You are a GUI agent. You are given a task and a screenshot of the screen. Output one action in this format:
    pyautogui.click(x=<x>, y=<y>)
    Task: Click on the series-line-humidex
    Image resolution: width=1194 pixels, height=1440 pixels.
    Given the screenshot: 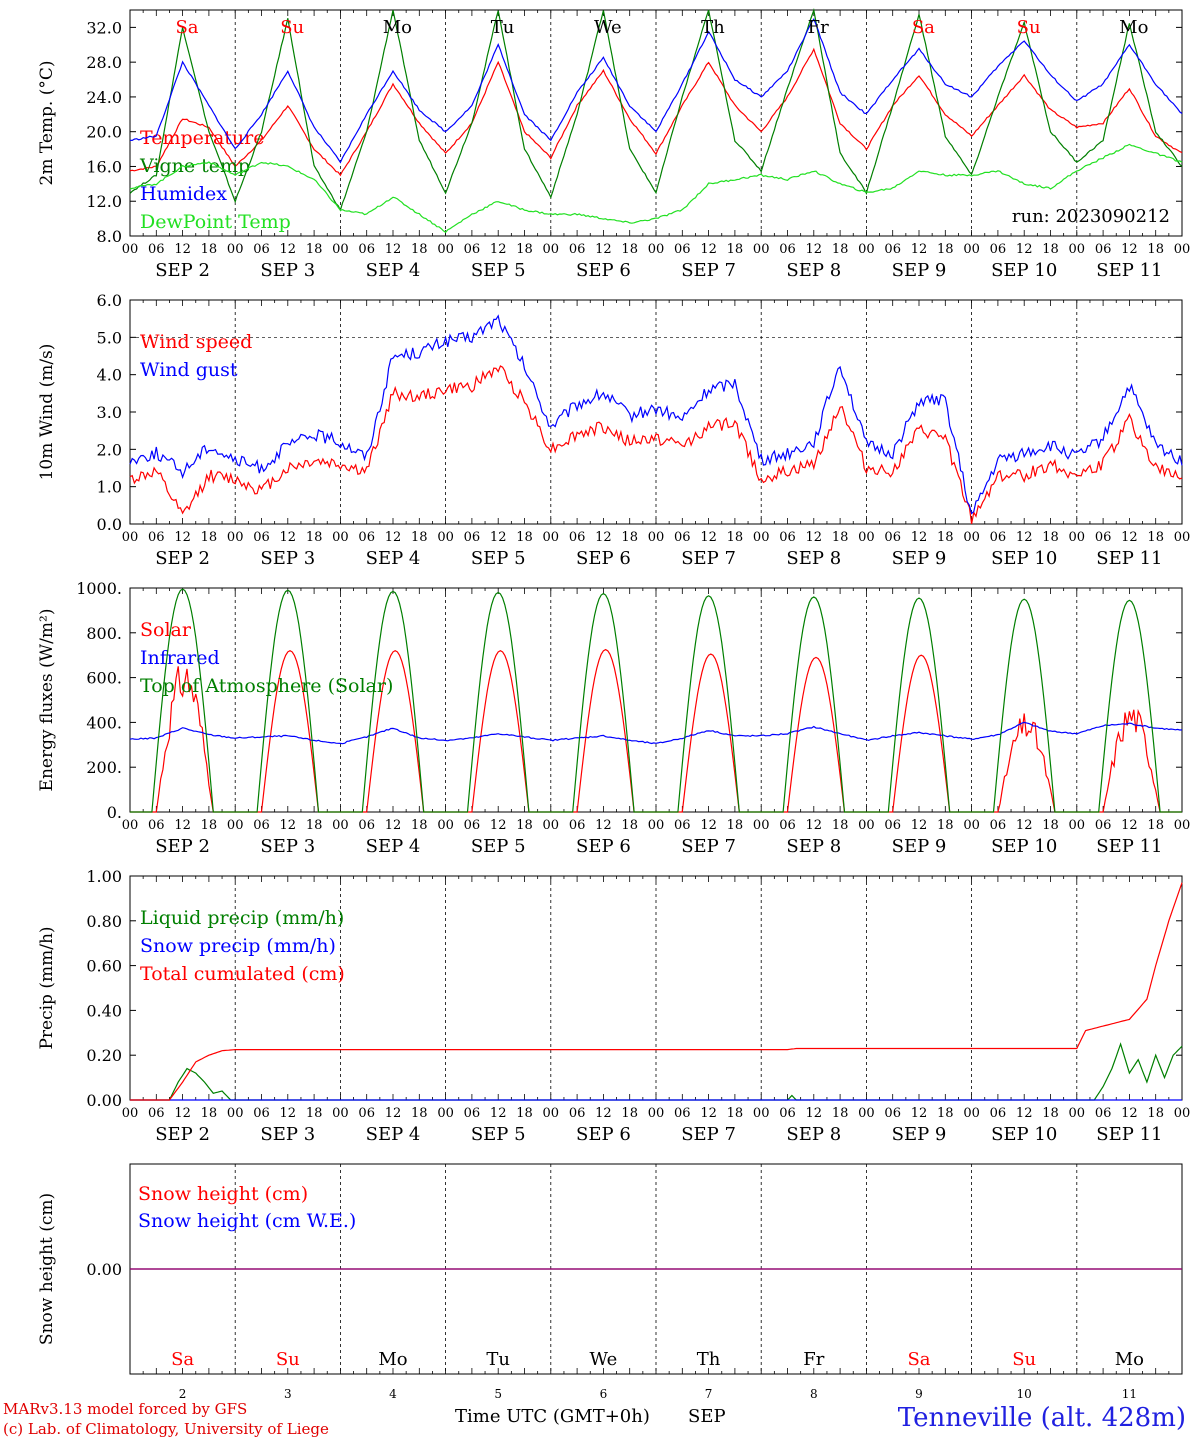 What is the action you would take?
    pyautogui.click(x=656, y=90)
    